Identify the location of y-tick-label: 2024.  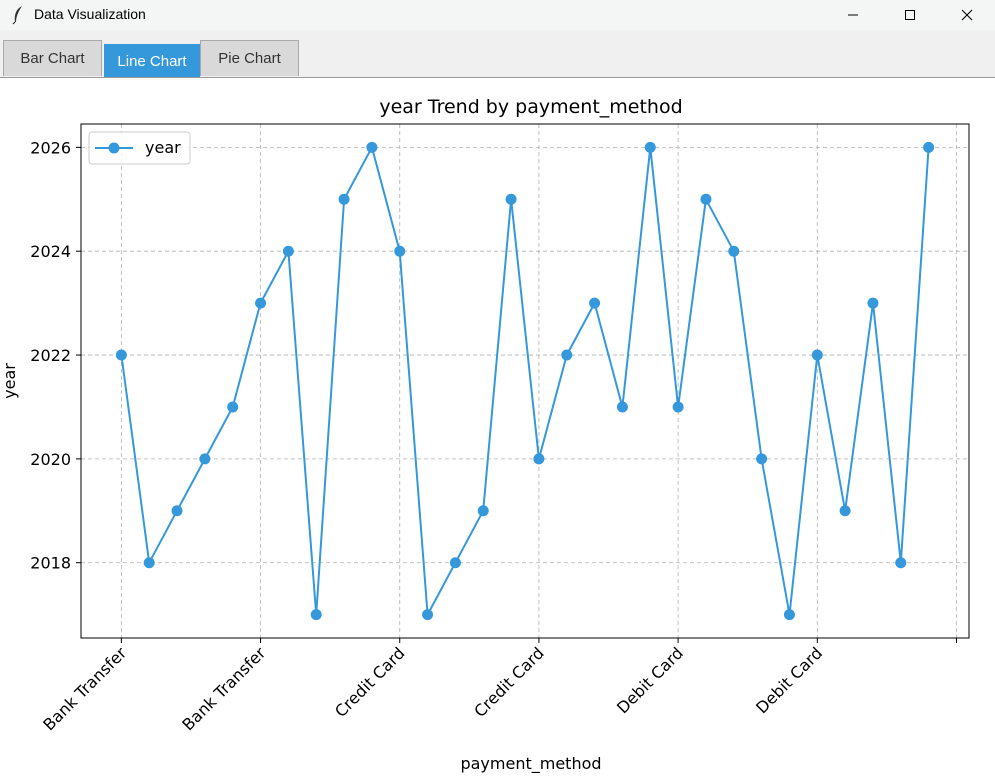
(50, 251).